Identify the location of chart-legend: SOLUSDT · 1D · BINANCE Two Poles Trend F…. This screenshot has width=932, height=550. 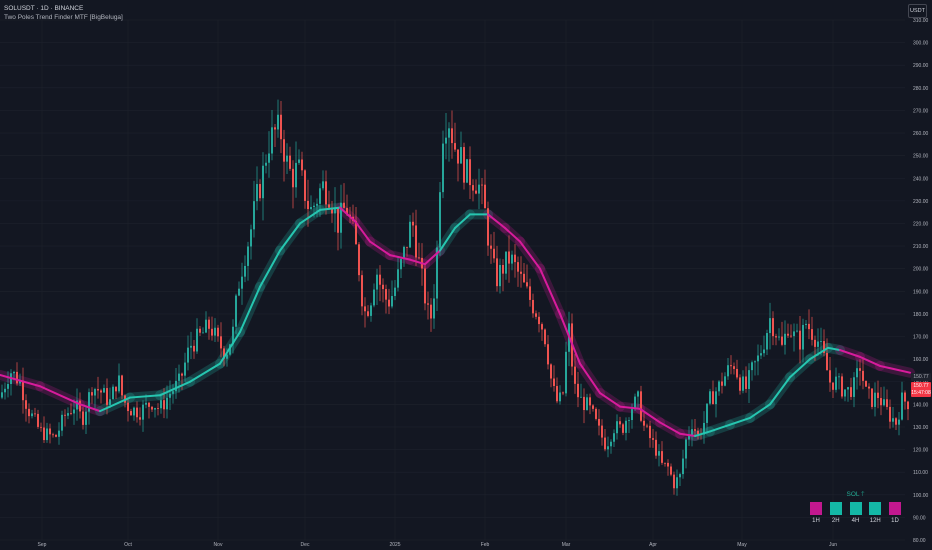
(63, 13).